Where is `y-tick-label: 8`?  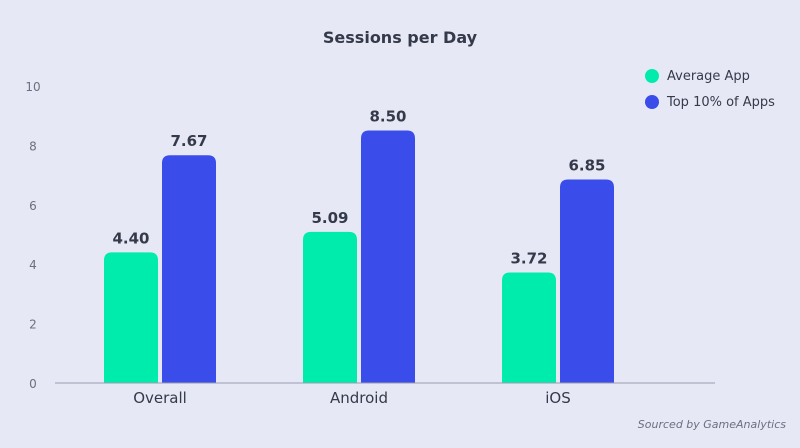
y-tick-label: 8 is located at coordinates (33, 146).